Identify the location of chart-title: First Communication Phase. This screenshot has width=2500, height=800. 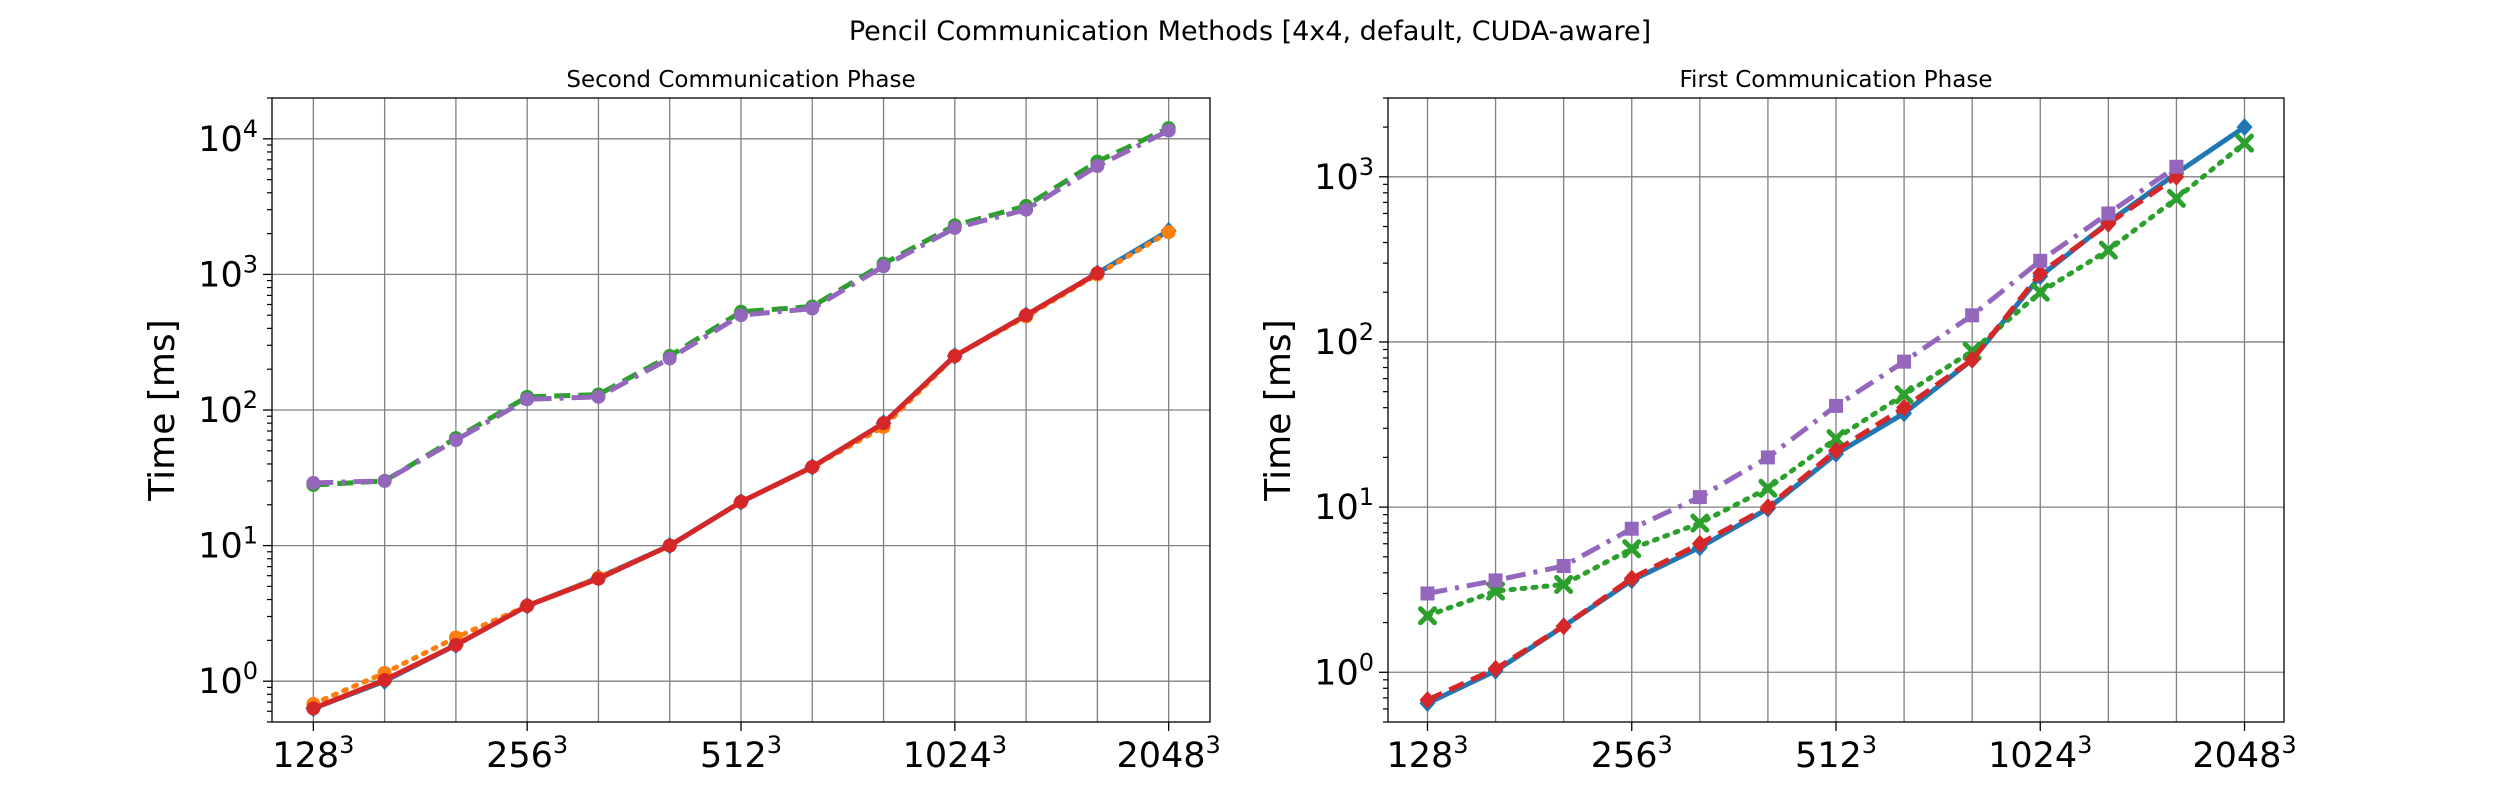
(1836, 80).